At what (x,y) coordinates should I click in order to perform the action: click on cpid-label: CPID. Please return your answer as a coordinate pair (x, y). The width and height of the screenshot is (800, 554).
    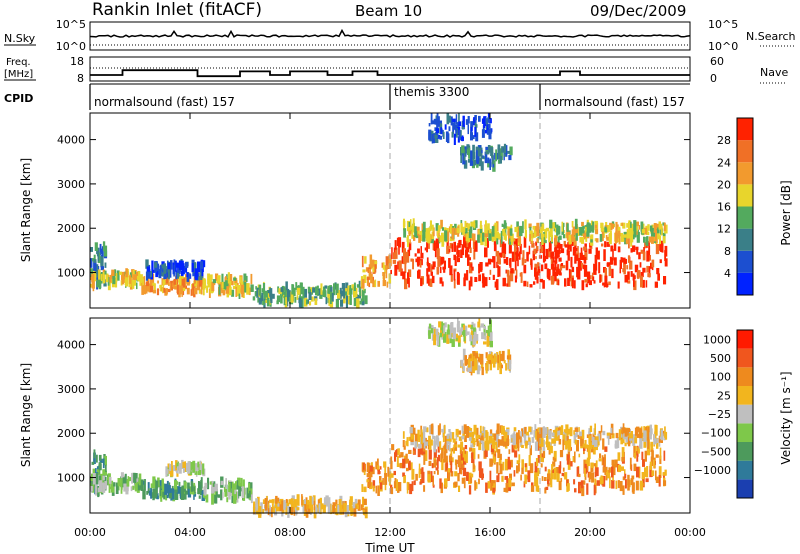
    Looking at the image, I should click on (18, 98).